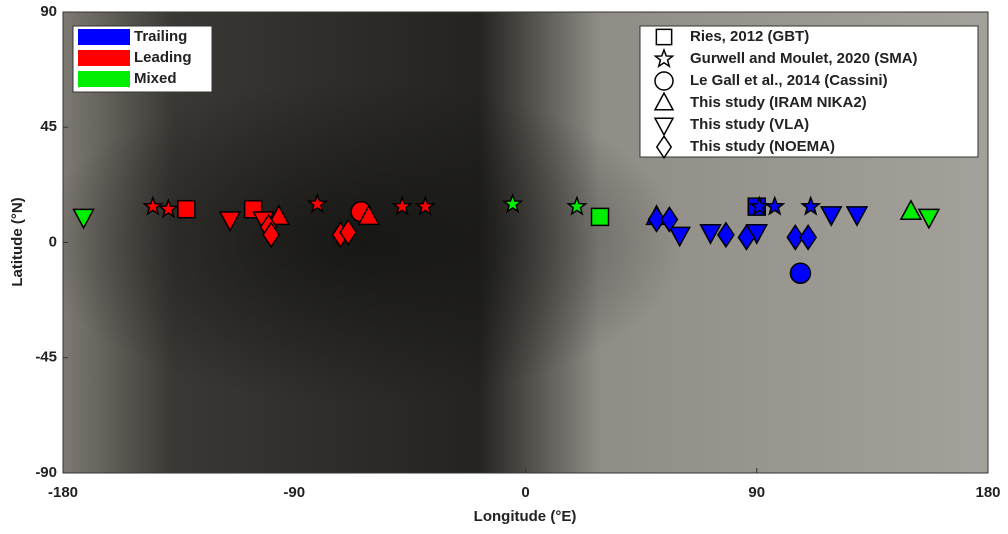 The height and width of the screenshot is (534, 1008). I want to click on legend-label: This study (NOEMA), so click(762, 146).